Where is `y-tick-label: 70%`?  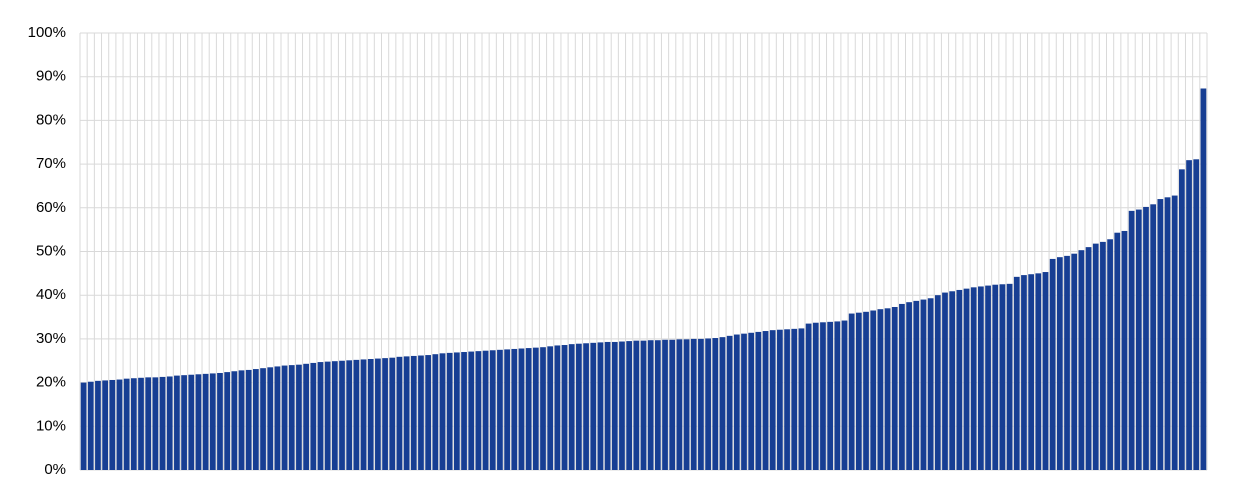 y-tick-label: 70% is located at coordinates (51, 163).